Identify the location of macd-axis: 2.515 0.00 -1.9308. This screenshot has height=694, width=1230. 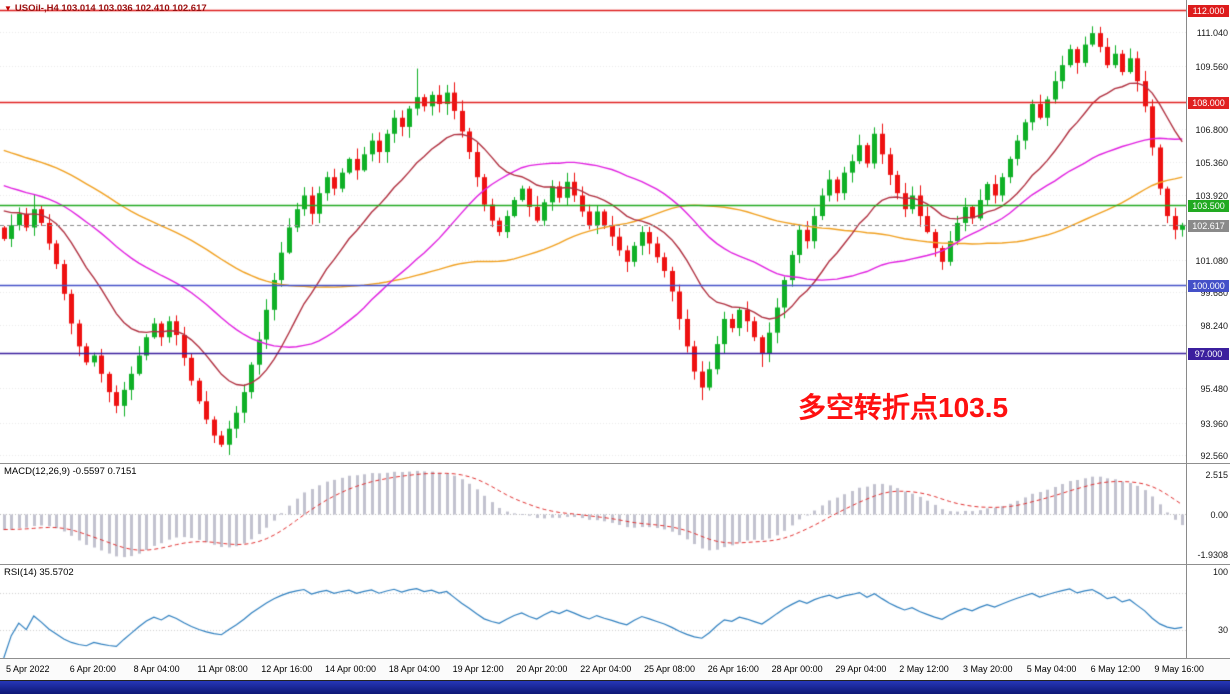
(1208, 514).